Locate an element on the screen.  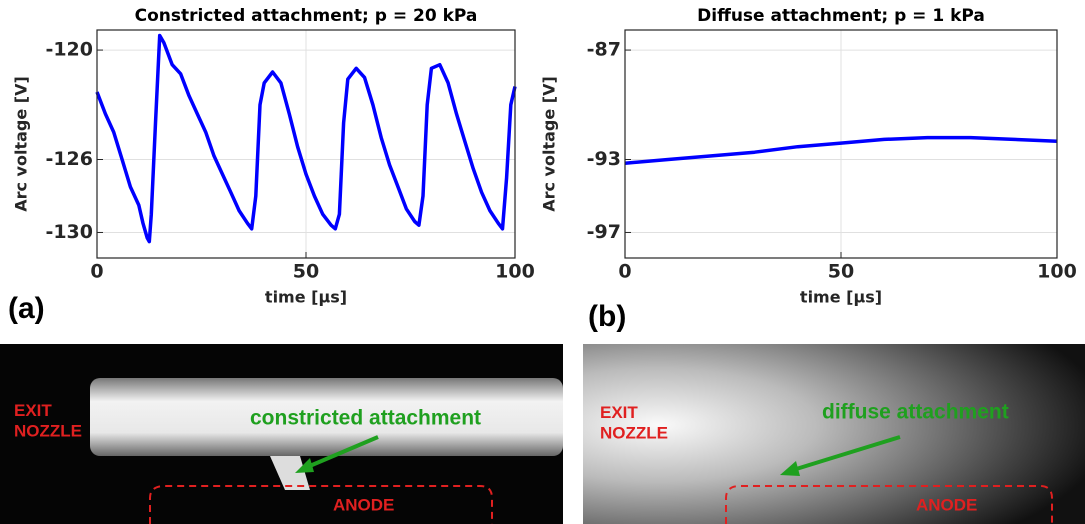
photo-label: diffuse attachment is located at coordinates (915, 412).